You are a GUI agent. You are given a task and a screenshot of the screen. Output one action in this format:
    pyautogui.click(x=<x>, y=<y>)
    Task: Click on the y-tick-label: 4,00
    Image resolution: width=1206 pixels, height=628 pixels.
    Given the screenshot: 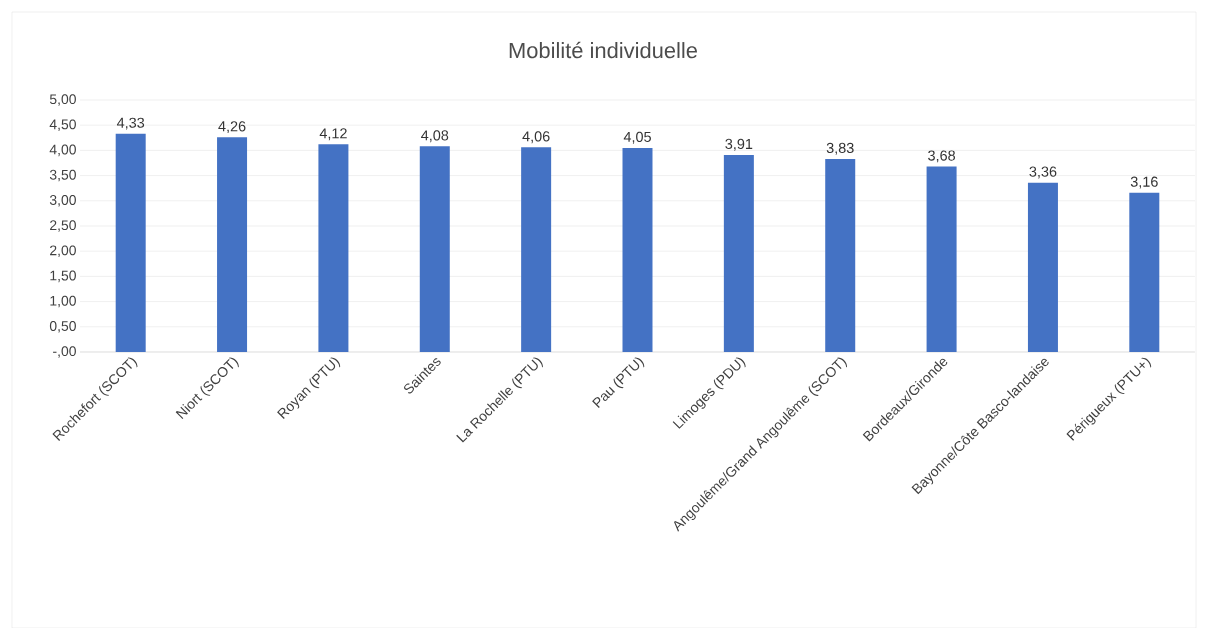 What is the action you would take?
    pyautogui.click(x=62, y=150)
    